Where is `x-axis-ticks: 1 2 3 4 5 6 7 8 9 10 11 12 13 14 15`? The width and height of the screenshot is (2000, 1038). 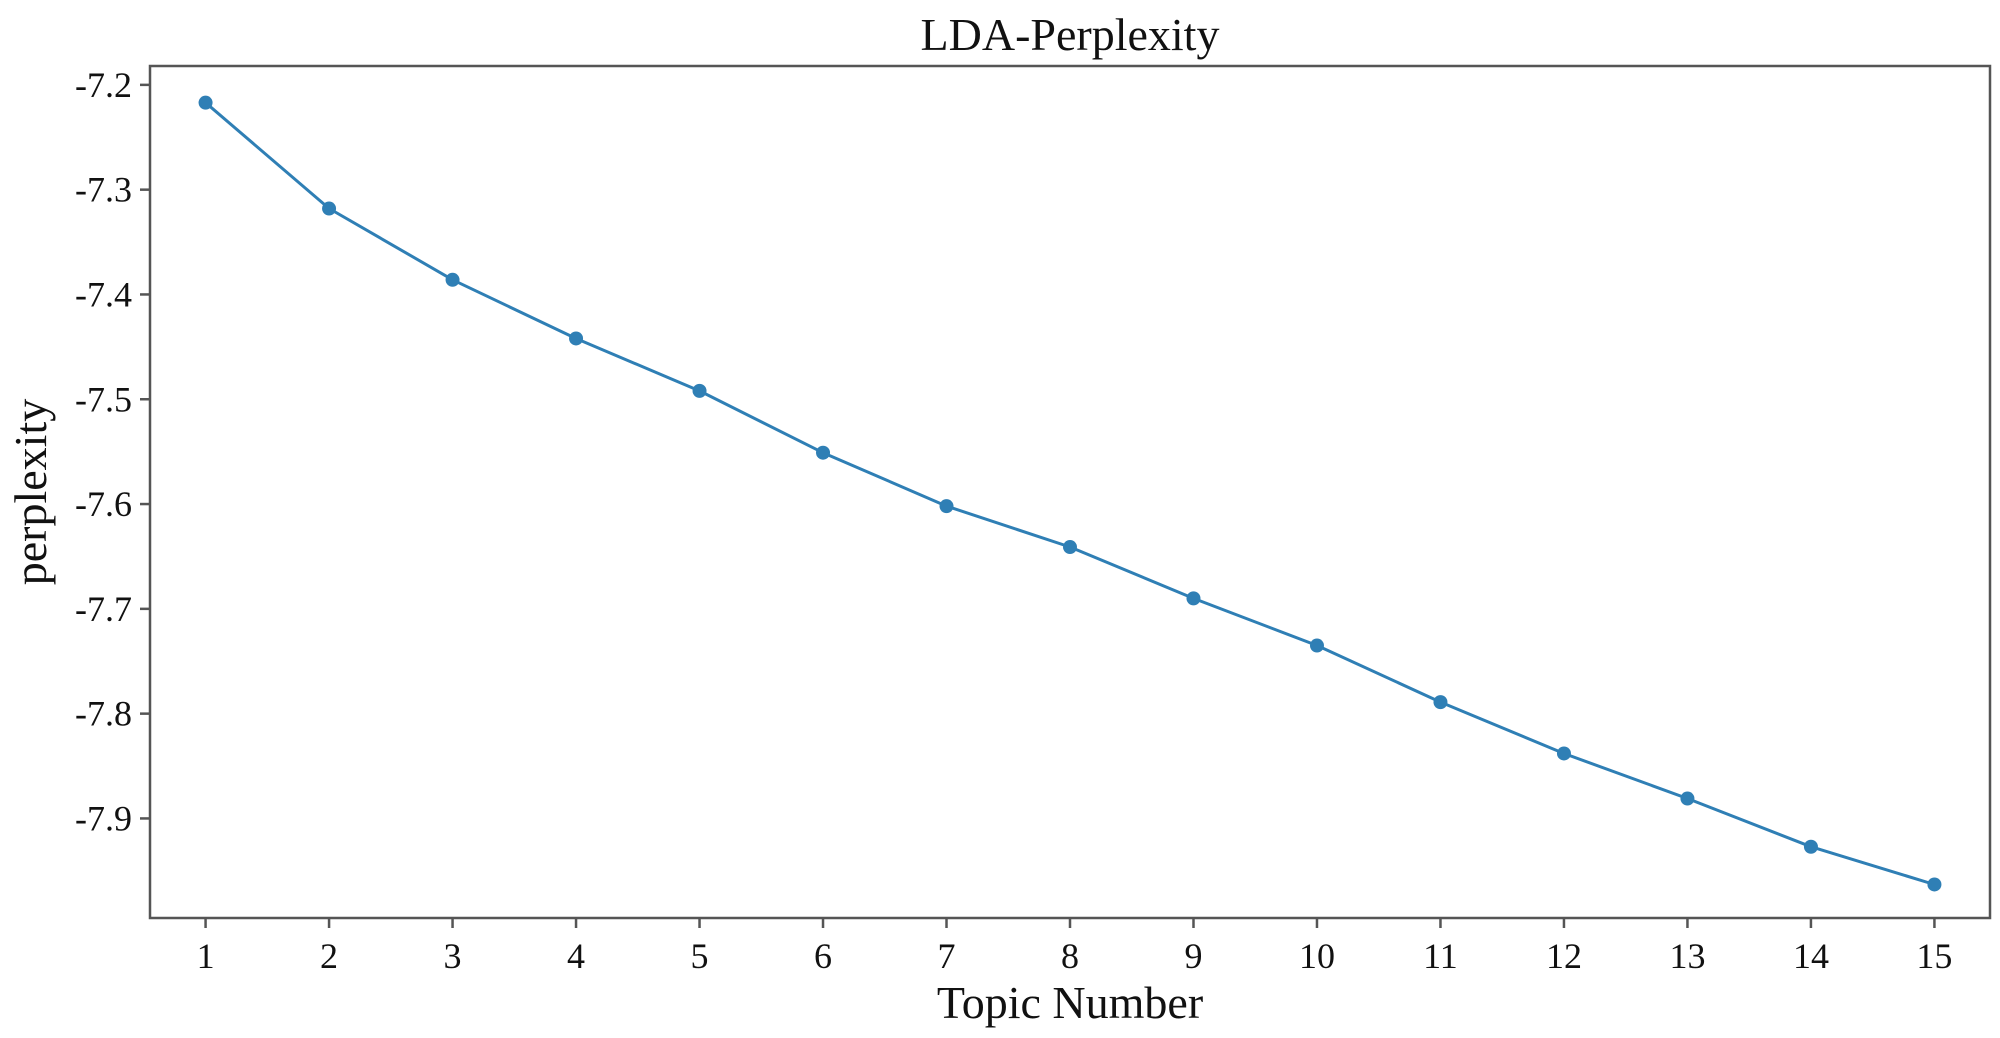
x-axis-ticks: 1 2 3 4 5 6 7 8 9 10 11 12 13 14 15 is located at coordinates (1074, 947).